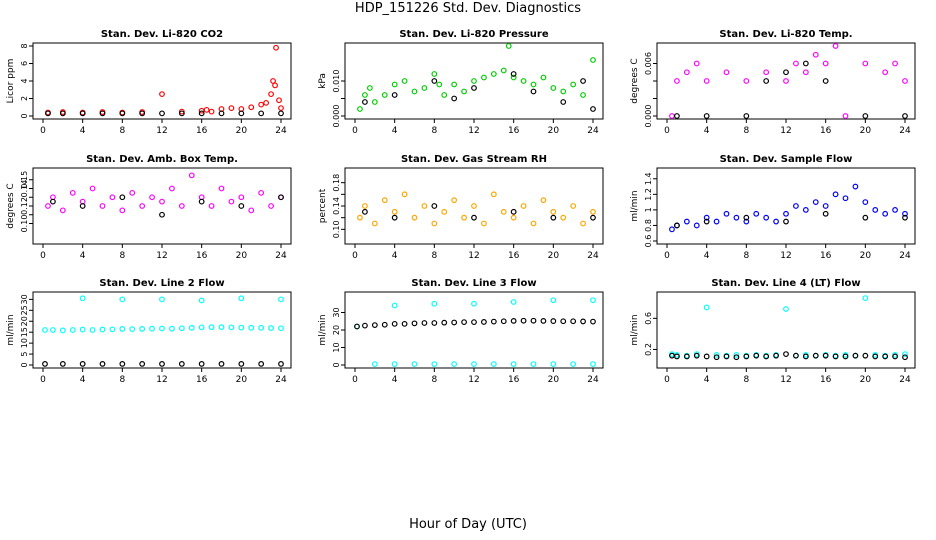 The width and height of the screenshot is (936, 540). What do you see at coordinates (648, 225) in the screenshot?
I see `y-tick-label: 0.8` at bounding box center [648, 225].